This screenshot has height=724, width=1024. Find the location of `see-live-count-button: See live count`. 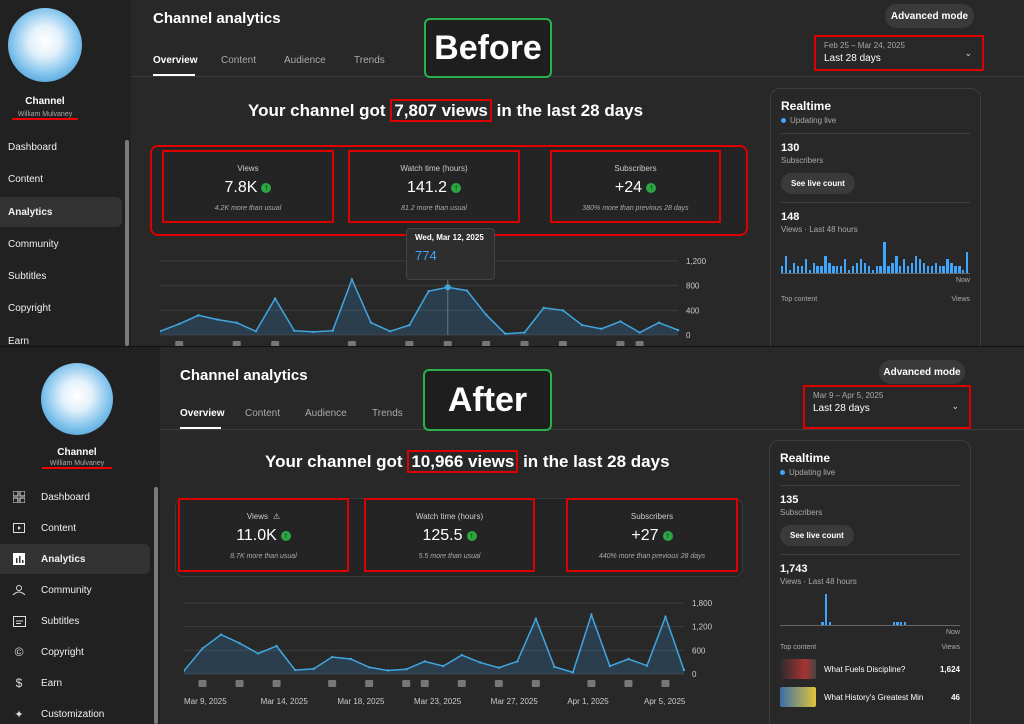

see-live-count-button: See live count is located at coordinates (817, 535).